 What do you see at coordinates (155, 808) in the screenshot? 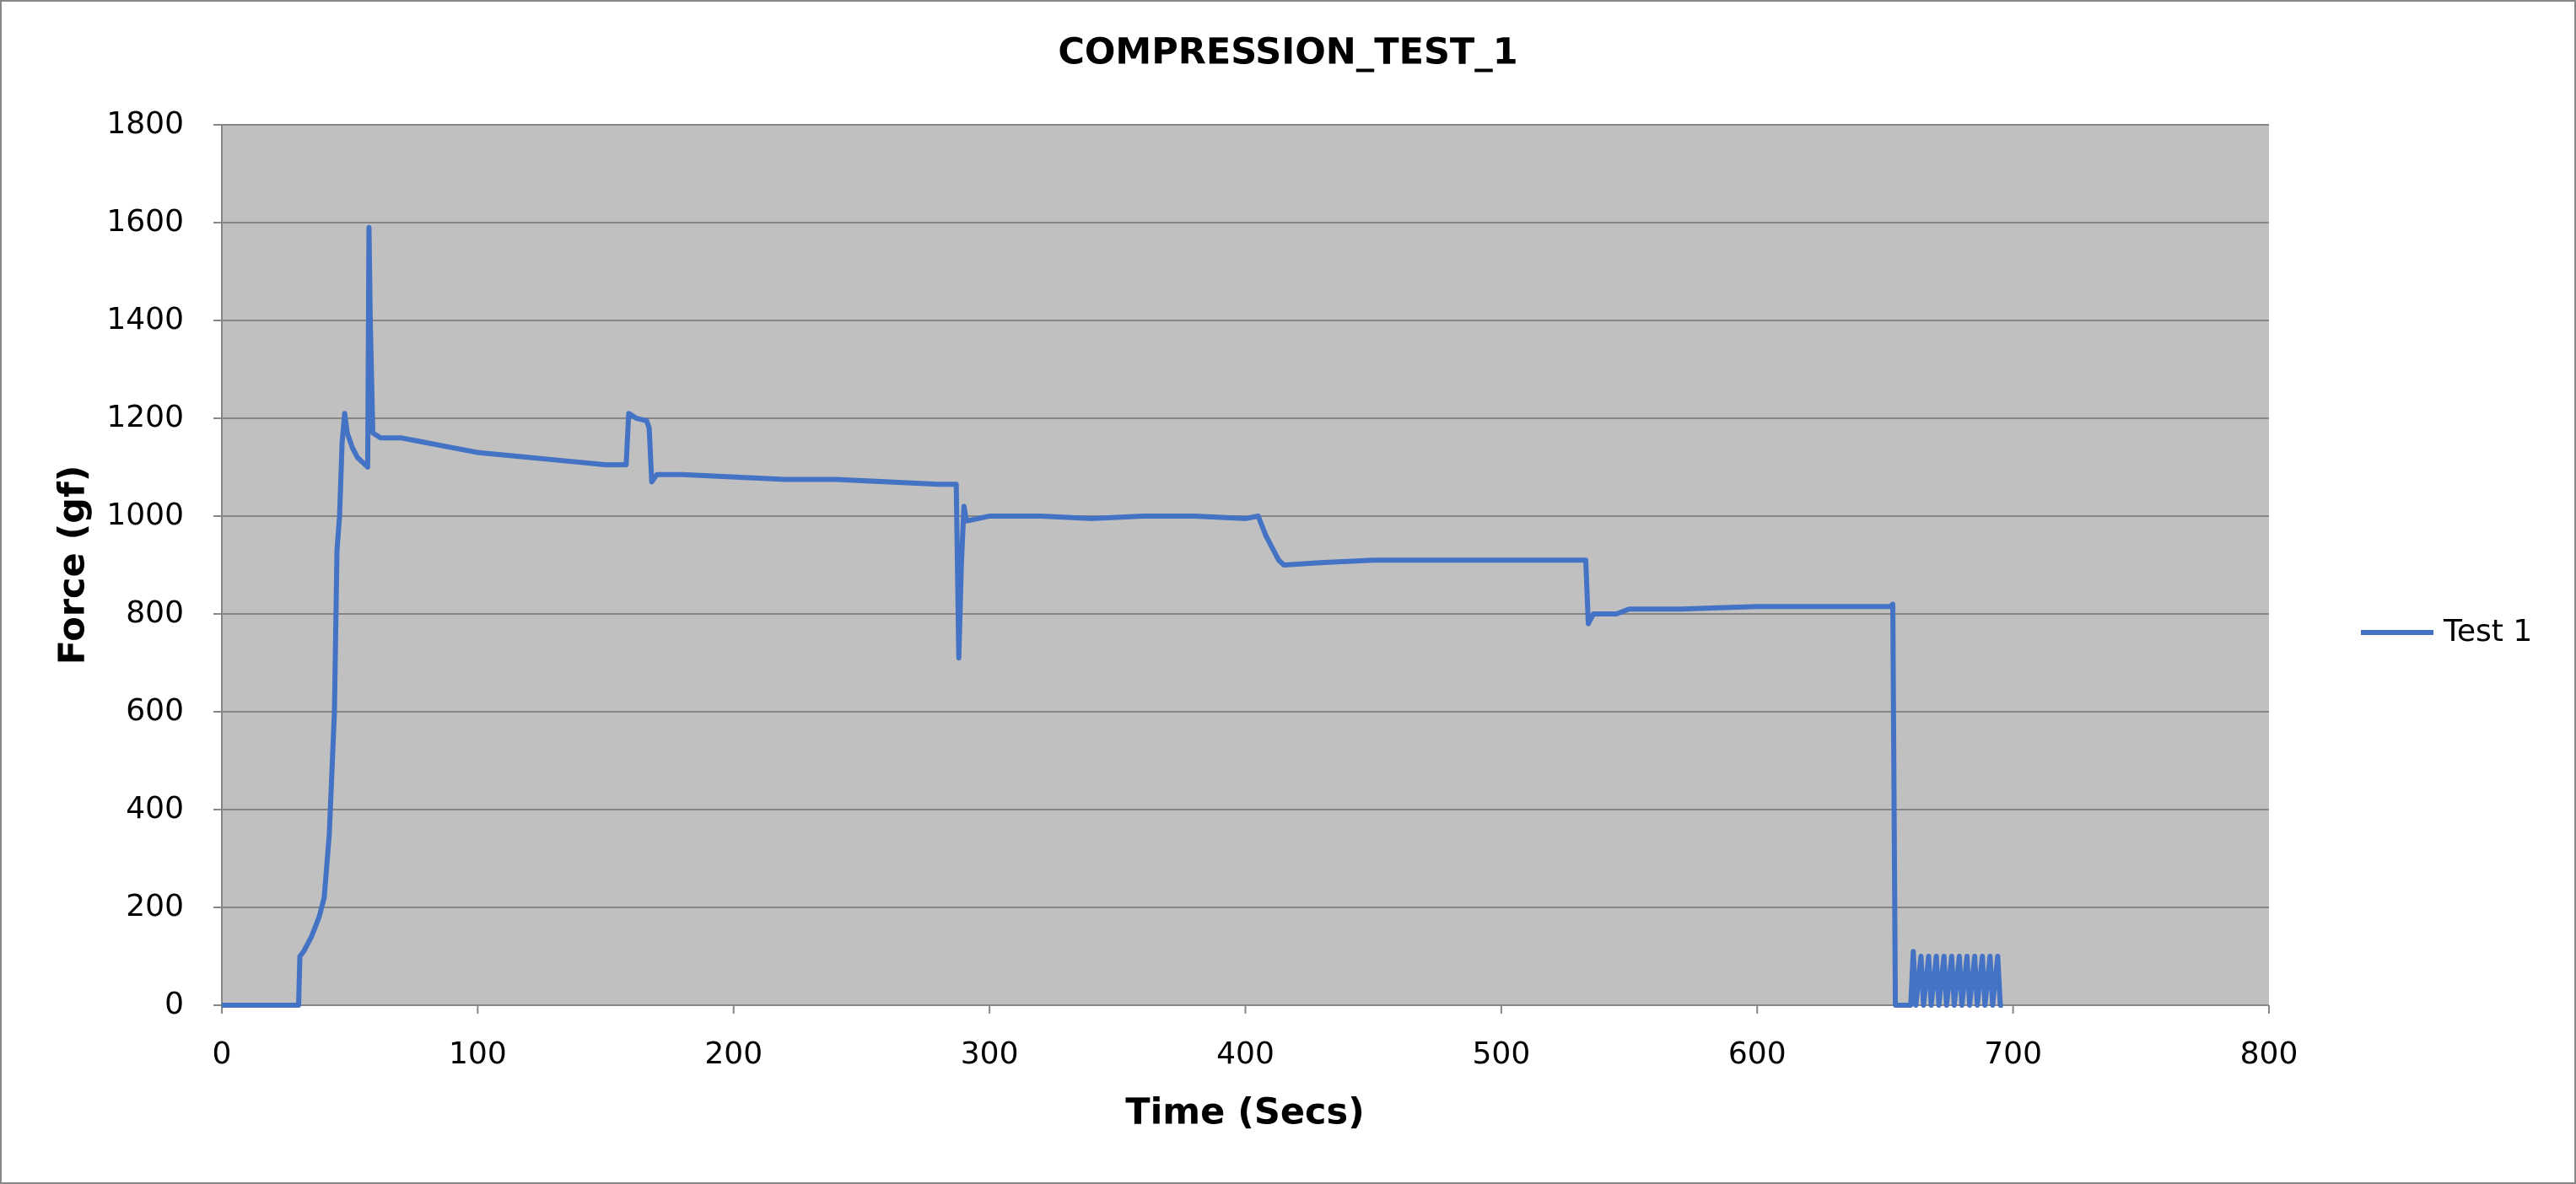
I see `y-tick-label: 400` at bounding box center [155, 808].